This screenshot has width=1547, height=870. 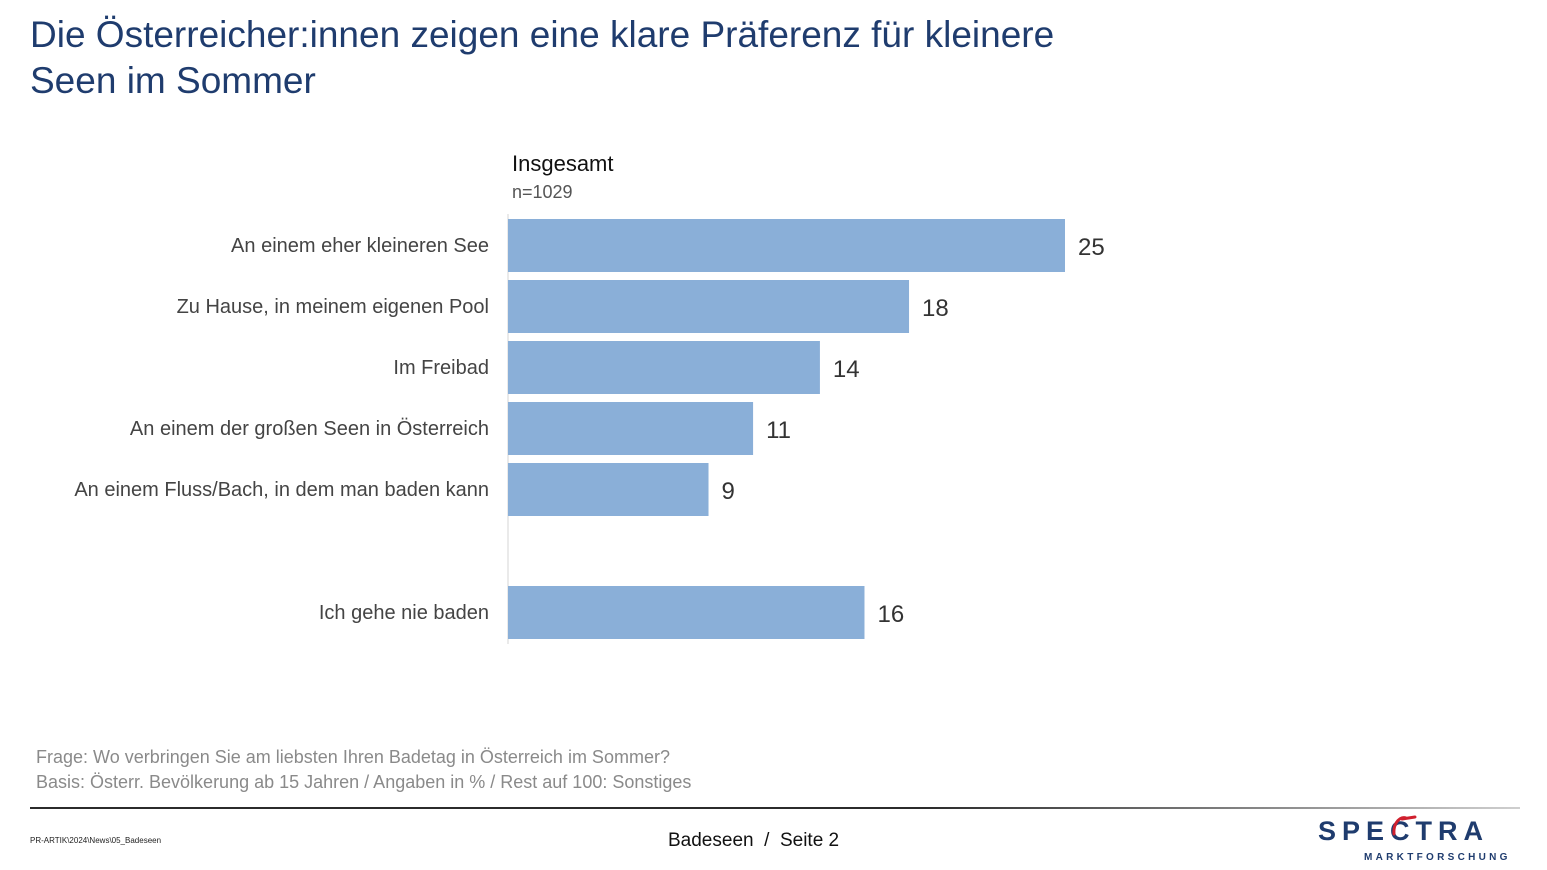 I want to click on value-label-1: 25, so click(x=1091, y=247).